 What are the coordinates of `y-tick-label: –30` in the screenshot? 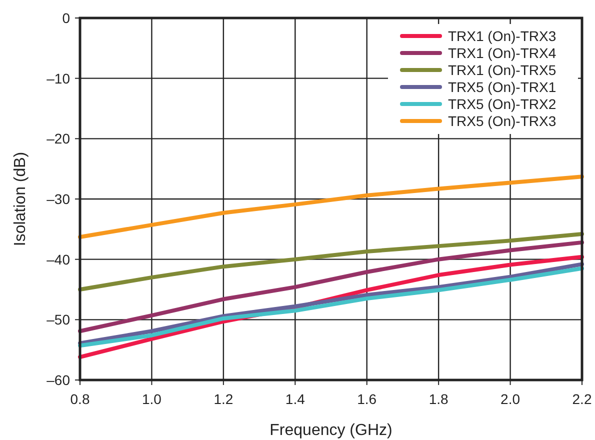 It's located at (58, 199).